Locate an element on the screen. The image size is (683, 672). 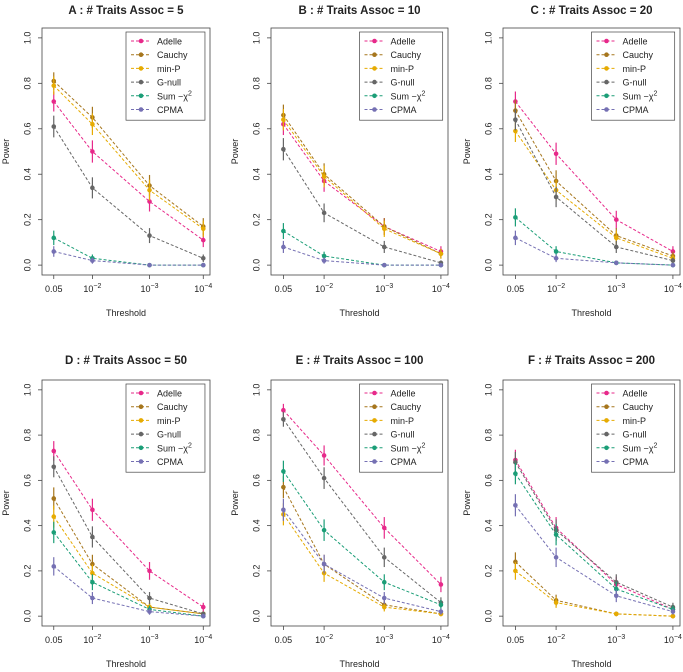
legend-label-text: G-null is located at coordinates (635, 83).